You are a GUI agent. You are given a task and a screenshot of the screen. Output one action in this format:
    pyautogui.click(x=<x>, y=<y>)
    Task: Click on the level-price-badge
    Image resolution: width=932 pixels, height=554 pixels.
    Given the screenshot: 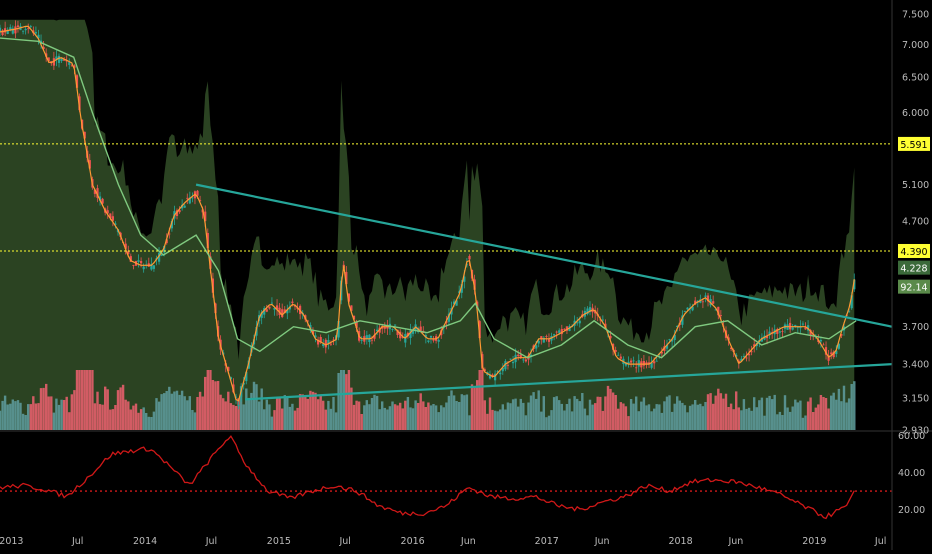 What is the action you would take?
    pyautogui.click(x=914, y=250)
    